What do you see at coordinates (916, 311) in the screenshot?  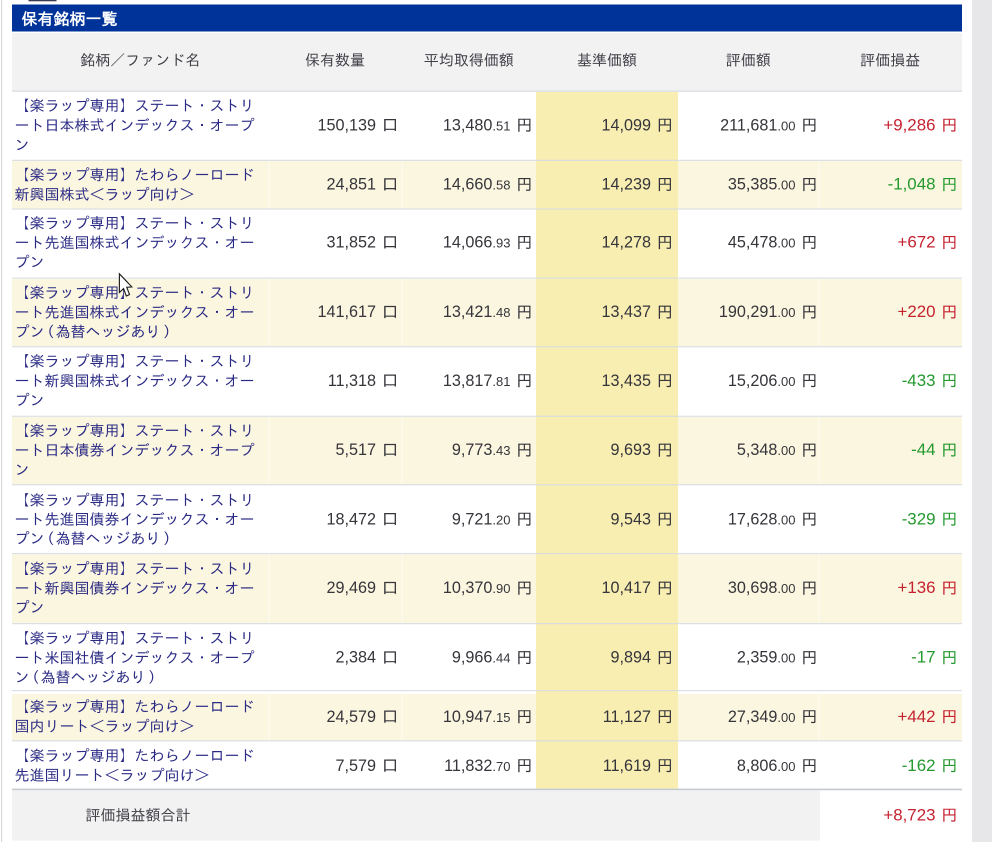 I see `svg-text: +220` at bounding box center [916, 311].